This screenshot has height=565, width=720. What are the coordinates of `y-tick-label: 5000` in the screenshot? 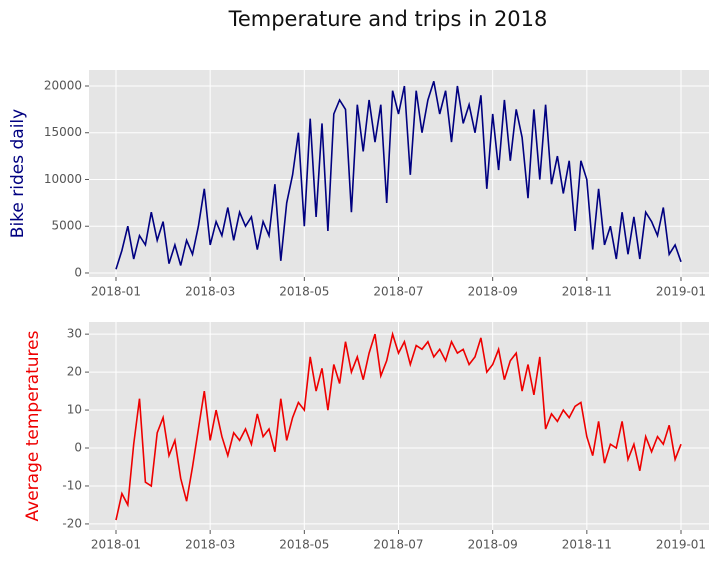 It's located at (66, 226).